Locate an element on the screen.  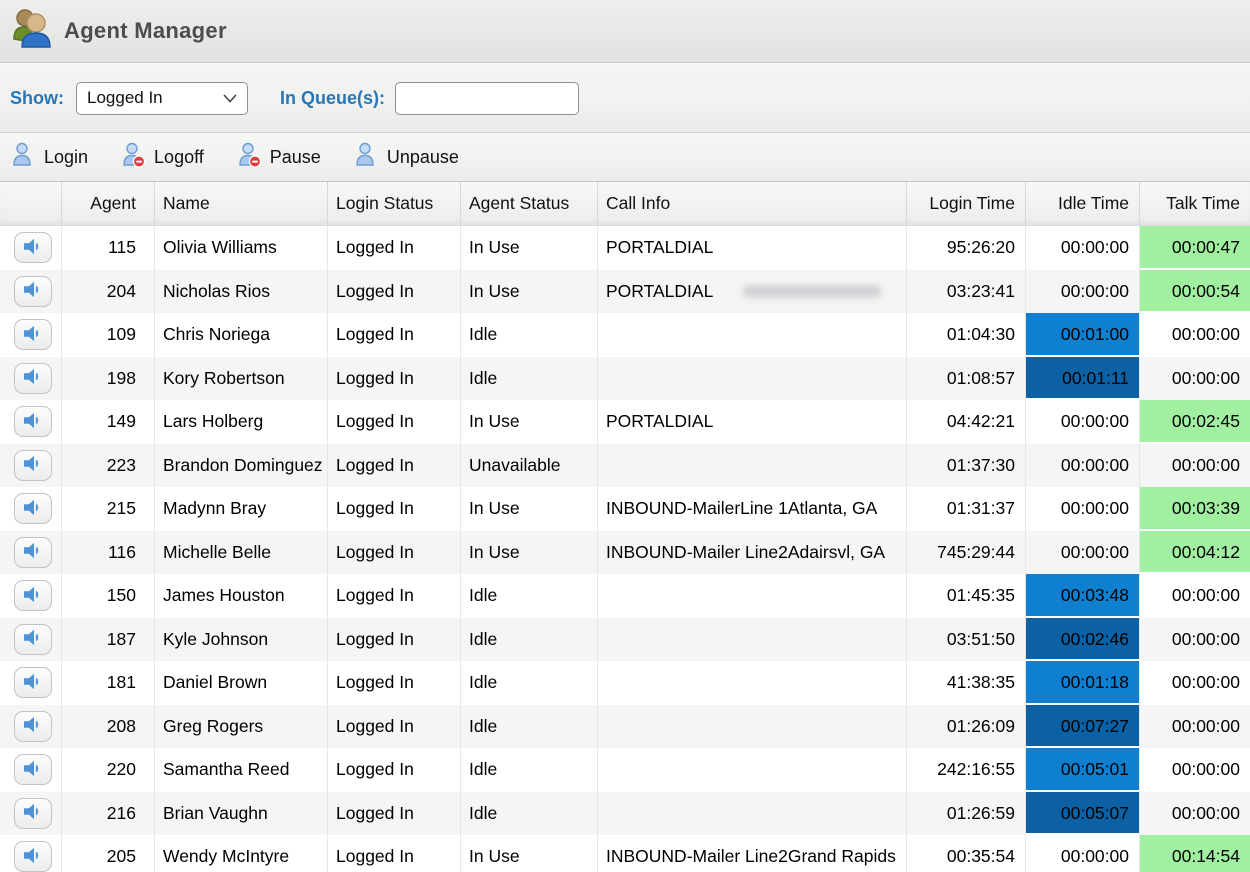
agent-cell: 109 is located at coordinates (108, 335).